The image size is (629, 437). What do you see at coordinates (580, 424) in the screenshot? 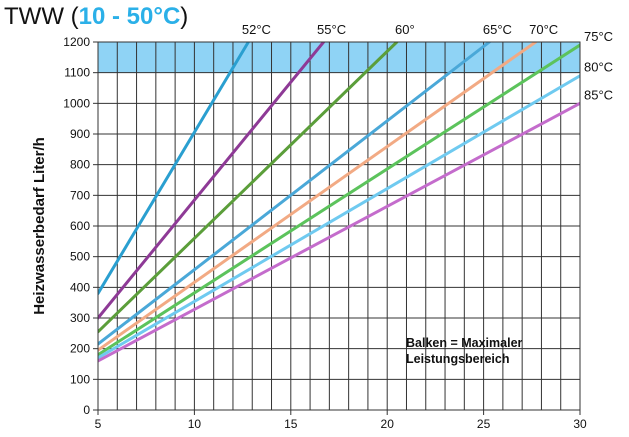
I see `x-tick-label: 30` at bounding box center [580, 424].